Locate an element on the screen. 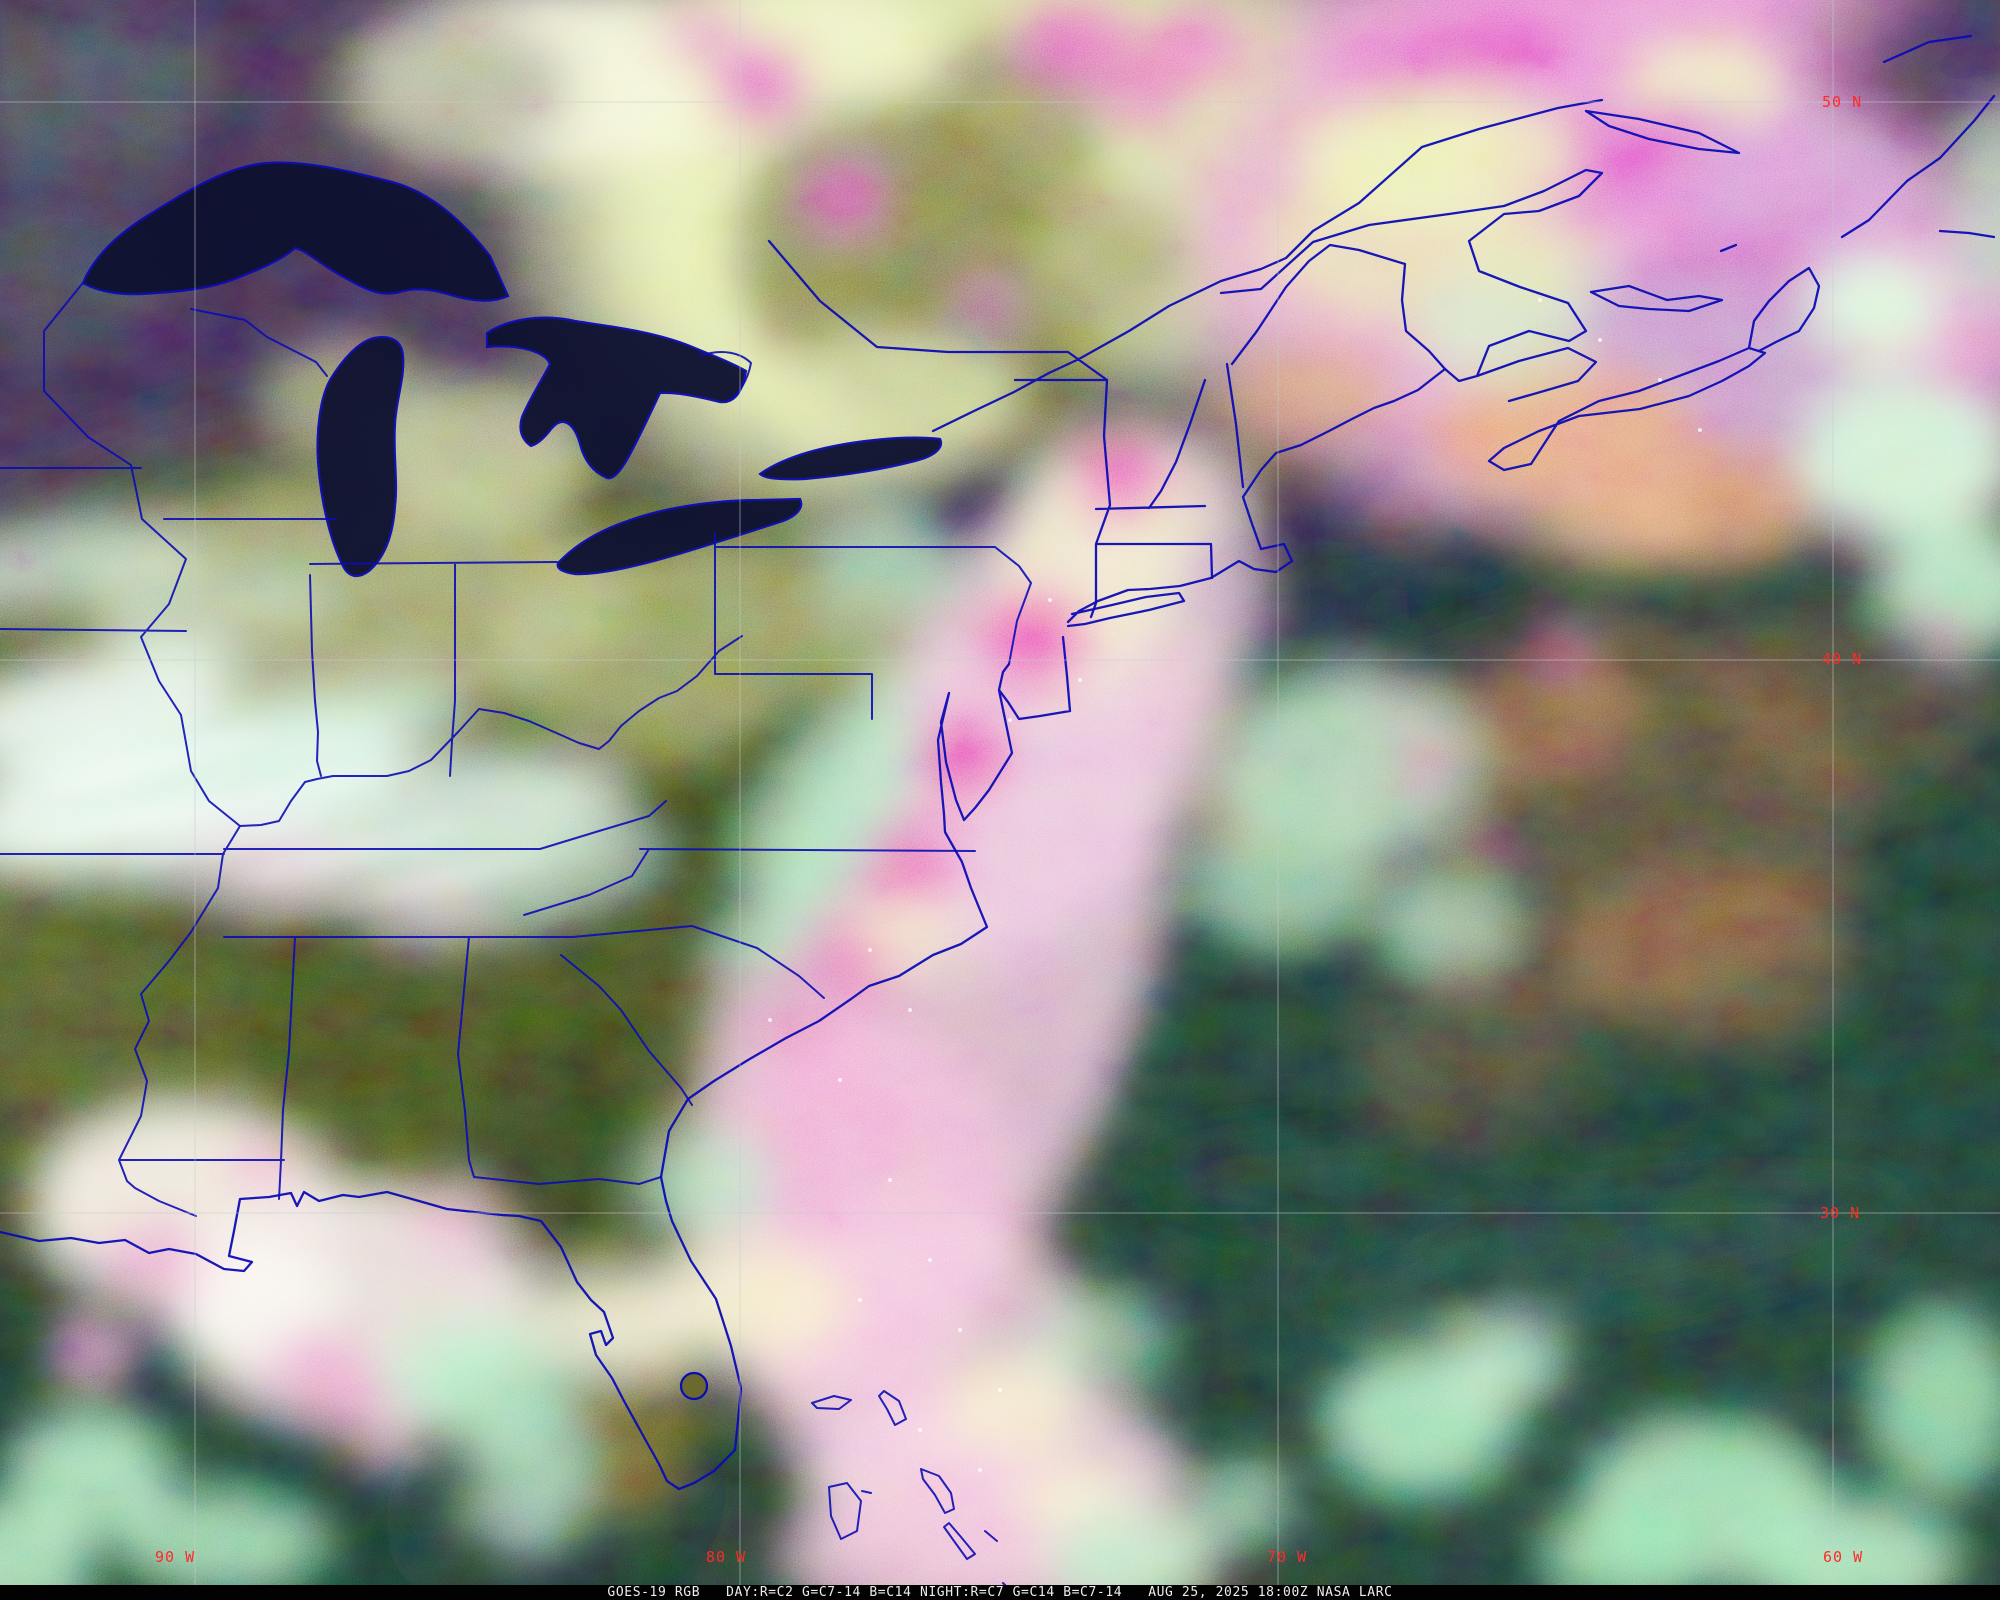  label-lat-50n: 50 N is located at coordinates (1842, 102).